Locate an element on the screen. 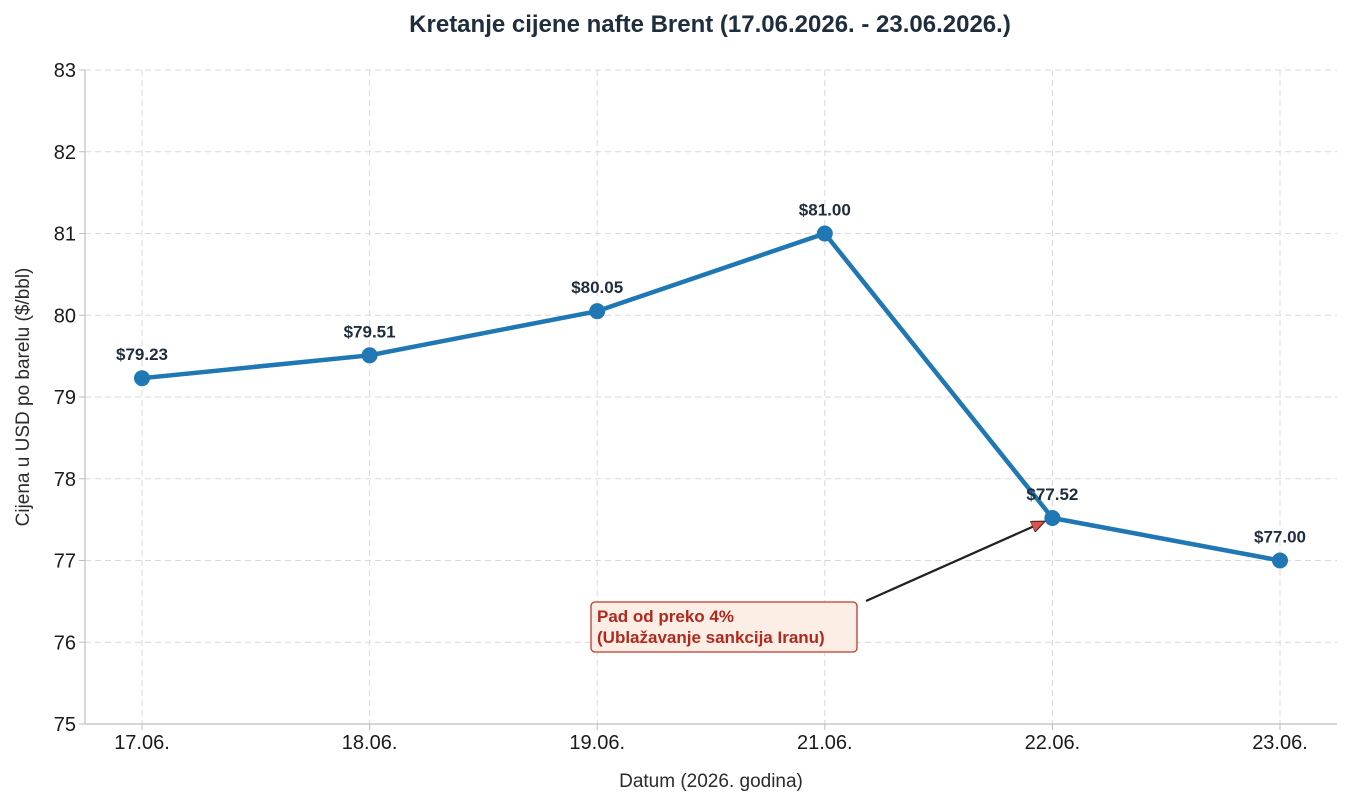 The height and width of the screenshot is (805, 1350). x-tick-label: 22.06. is located at coordinates (1053, 743).